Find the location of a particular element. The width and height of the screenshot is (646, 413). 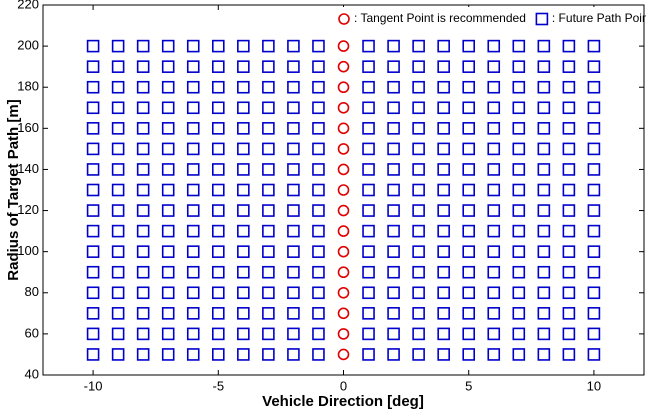

legend-box is located at coordinates (486, 19).